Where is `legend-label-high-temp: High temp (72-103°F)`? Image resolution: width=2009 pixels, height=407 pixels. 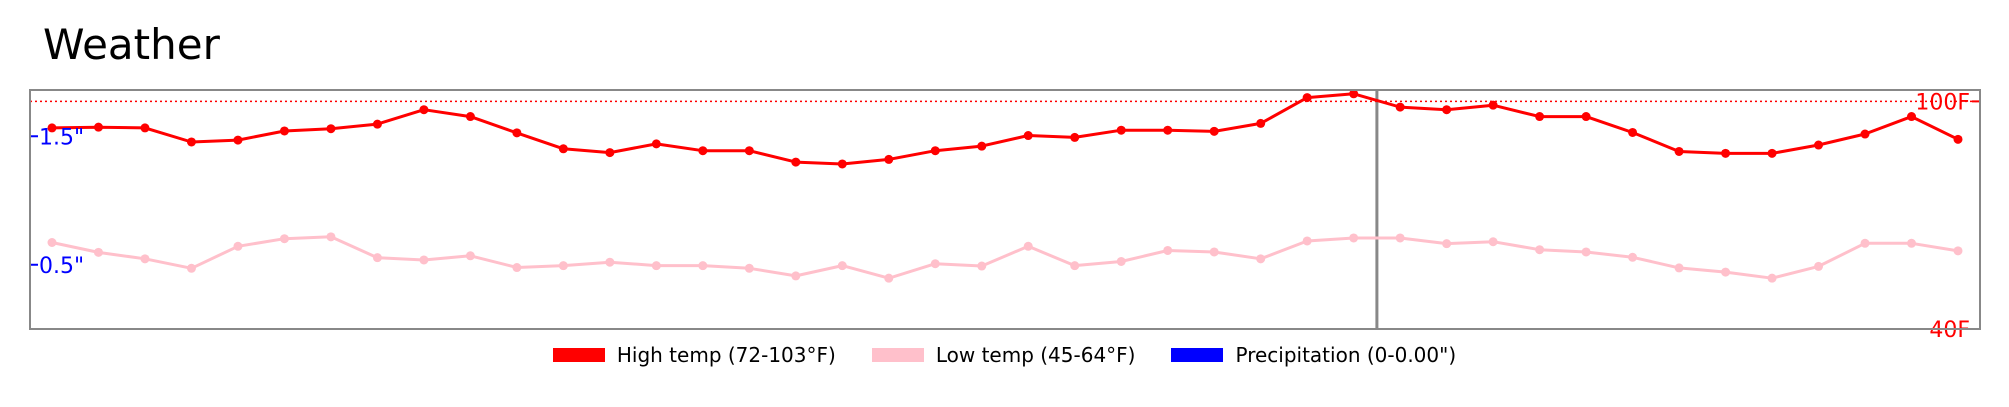 legend-label-high-temp: High temp (72-103°F) is located at coordinates (726, 355).